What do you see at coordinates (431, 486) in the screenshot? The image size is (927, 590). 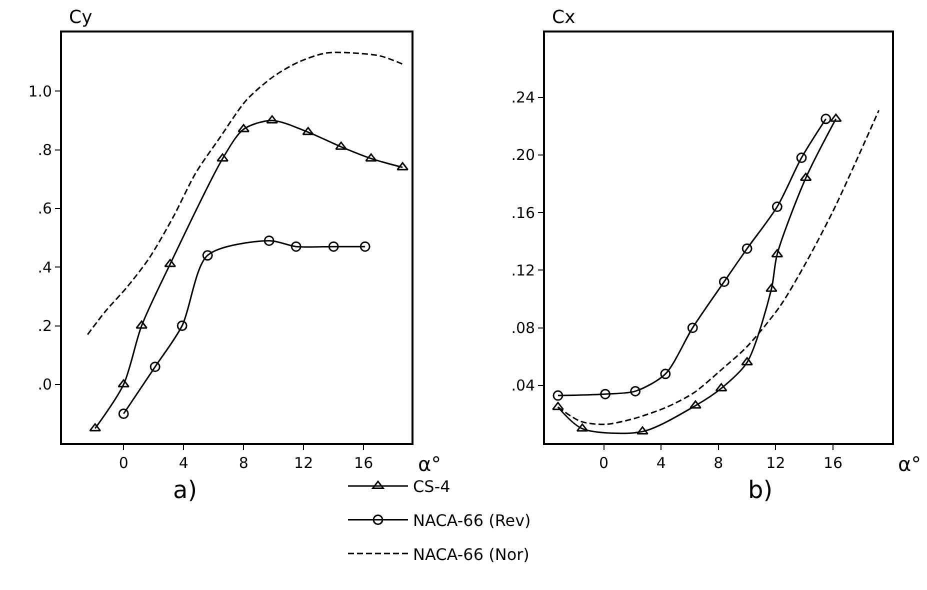 I see `legend-label: CS-4` at bounding box center [431, 486].